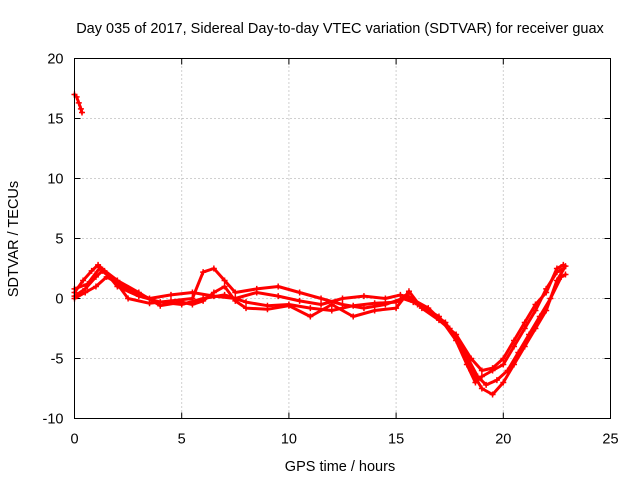 Image resolution: width=640 pixels, height=480 pixels. What do you see at coordinates (53, 420) in the screenshot?
I see `y-tick-label: -10` at bounding box center [53, 420].